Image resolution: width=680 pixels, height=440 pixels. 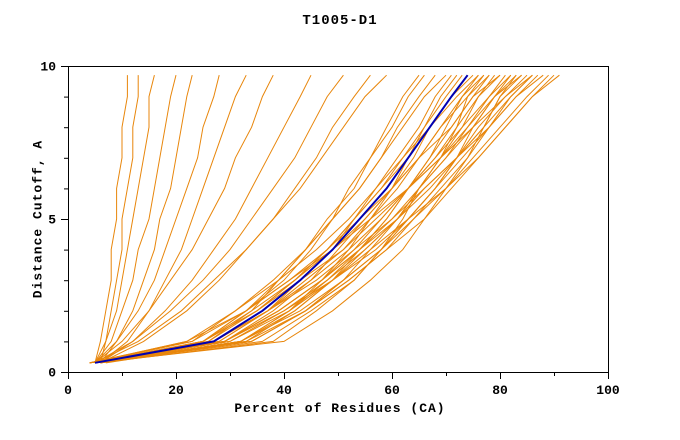 I want to click on x-tick-label: 100, so click(x=608, y=390).